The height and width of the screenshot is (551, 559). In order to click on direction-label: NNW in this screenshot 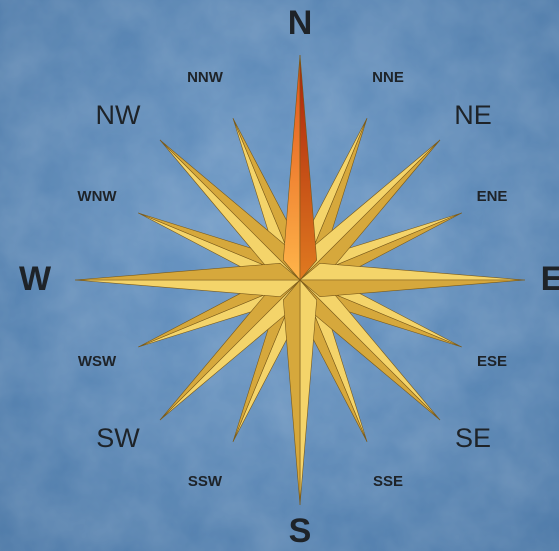, I will do `click(205, 77)`.